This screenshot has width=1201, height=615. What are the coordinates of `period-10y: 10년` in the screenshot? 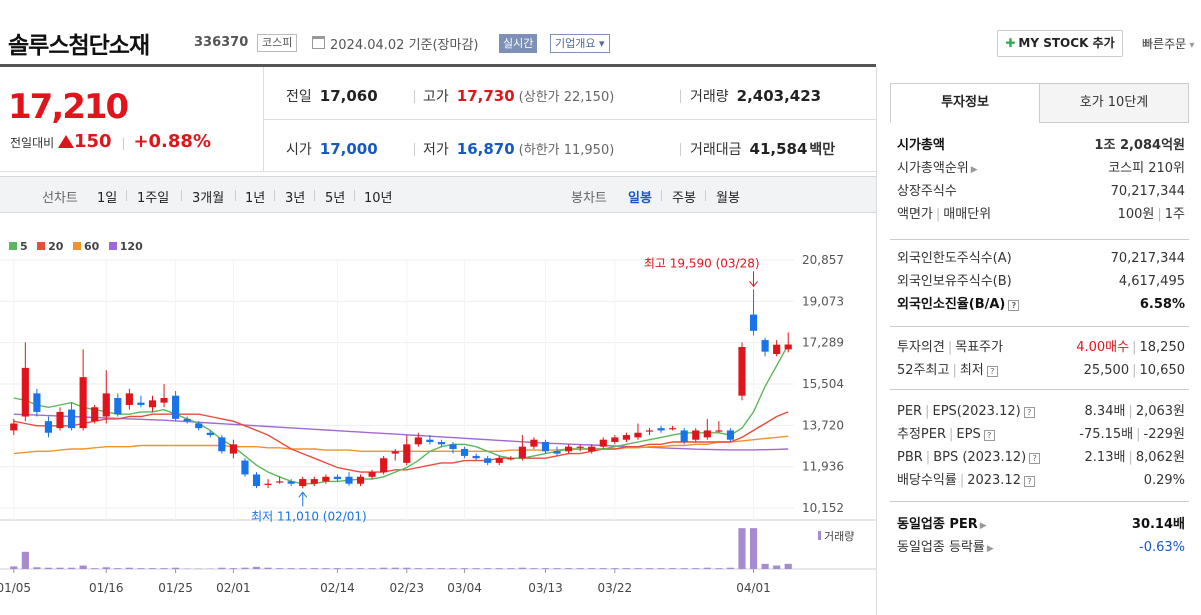 It's located at (378, 198).